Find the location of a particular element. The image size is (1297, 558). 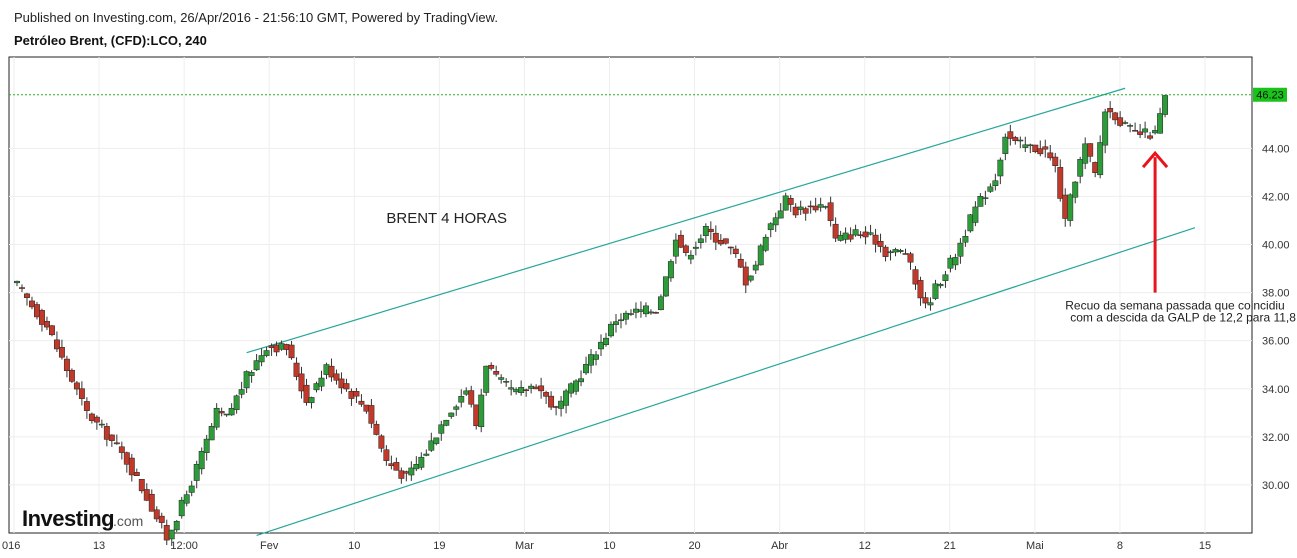

x-tick-label: 016 is located at coordinates (11, 546).